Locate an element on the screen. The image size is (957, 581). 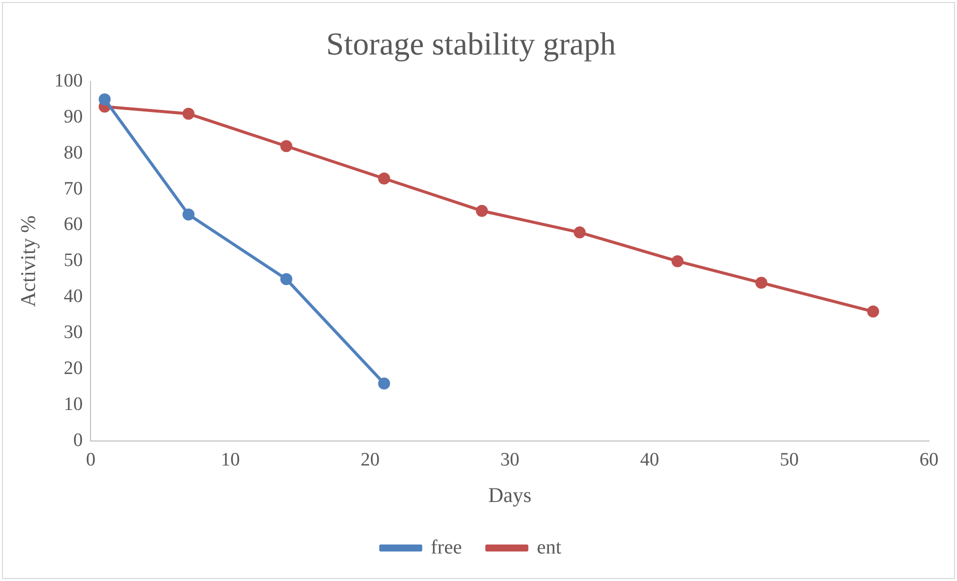
y-tick-label: 50 is located at coordinates (73, 261).